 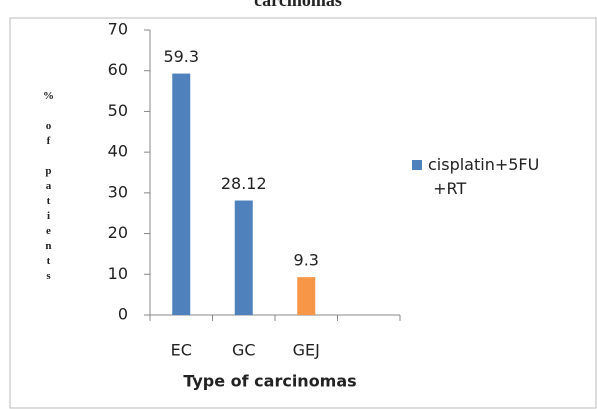 What do you see at coordinates (244, 183) in the screenshot?
I see `data-label: 28.12` at bounding box center [244, 183].